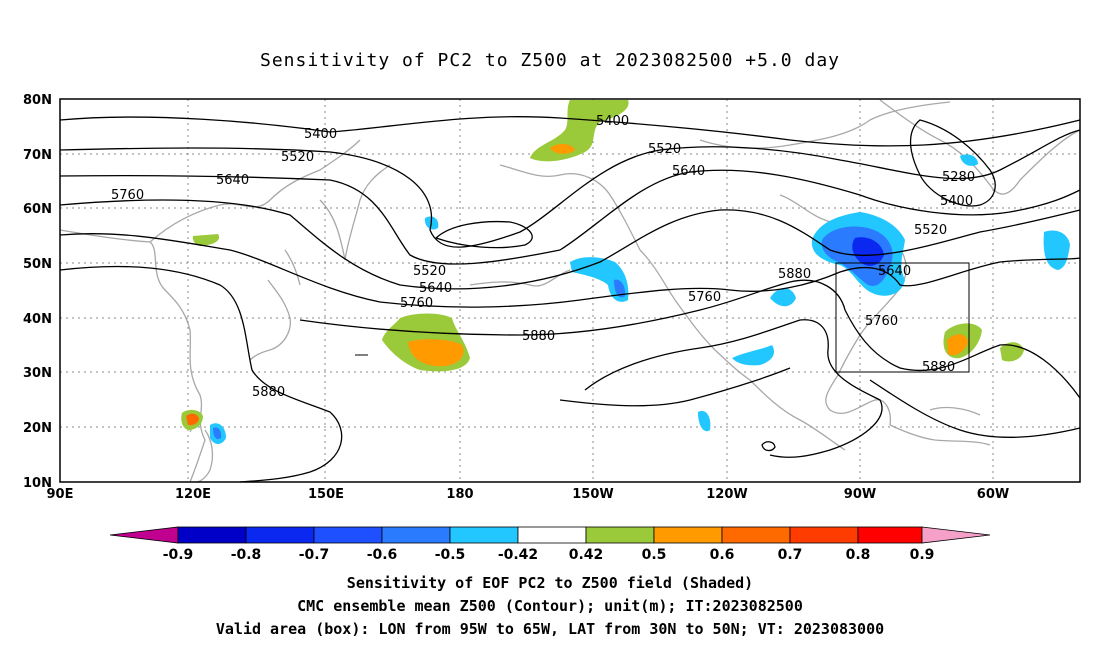 The height and width of the screenshot is (650, 1100). I want to click on lon-label: 60W, so click(993, 494).